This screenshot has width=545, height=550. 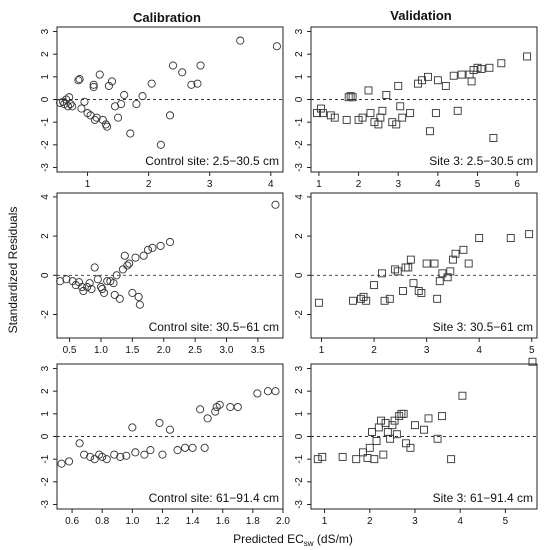 What do you see at coordinates (478, 184) in the screenshot?
I see `x-tick-label: 5` at bounding box center [478, 184].